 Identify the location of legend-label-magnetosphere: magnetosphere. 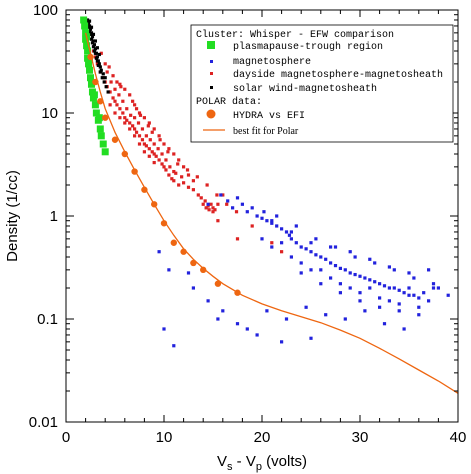
(272, 62).